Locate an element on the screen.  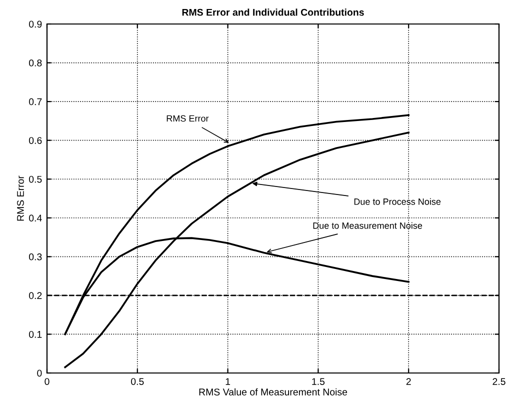
y-tick-label: 0.8 is located at coordinates (35, 63).